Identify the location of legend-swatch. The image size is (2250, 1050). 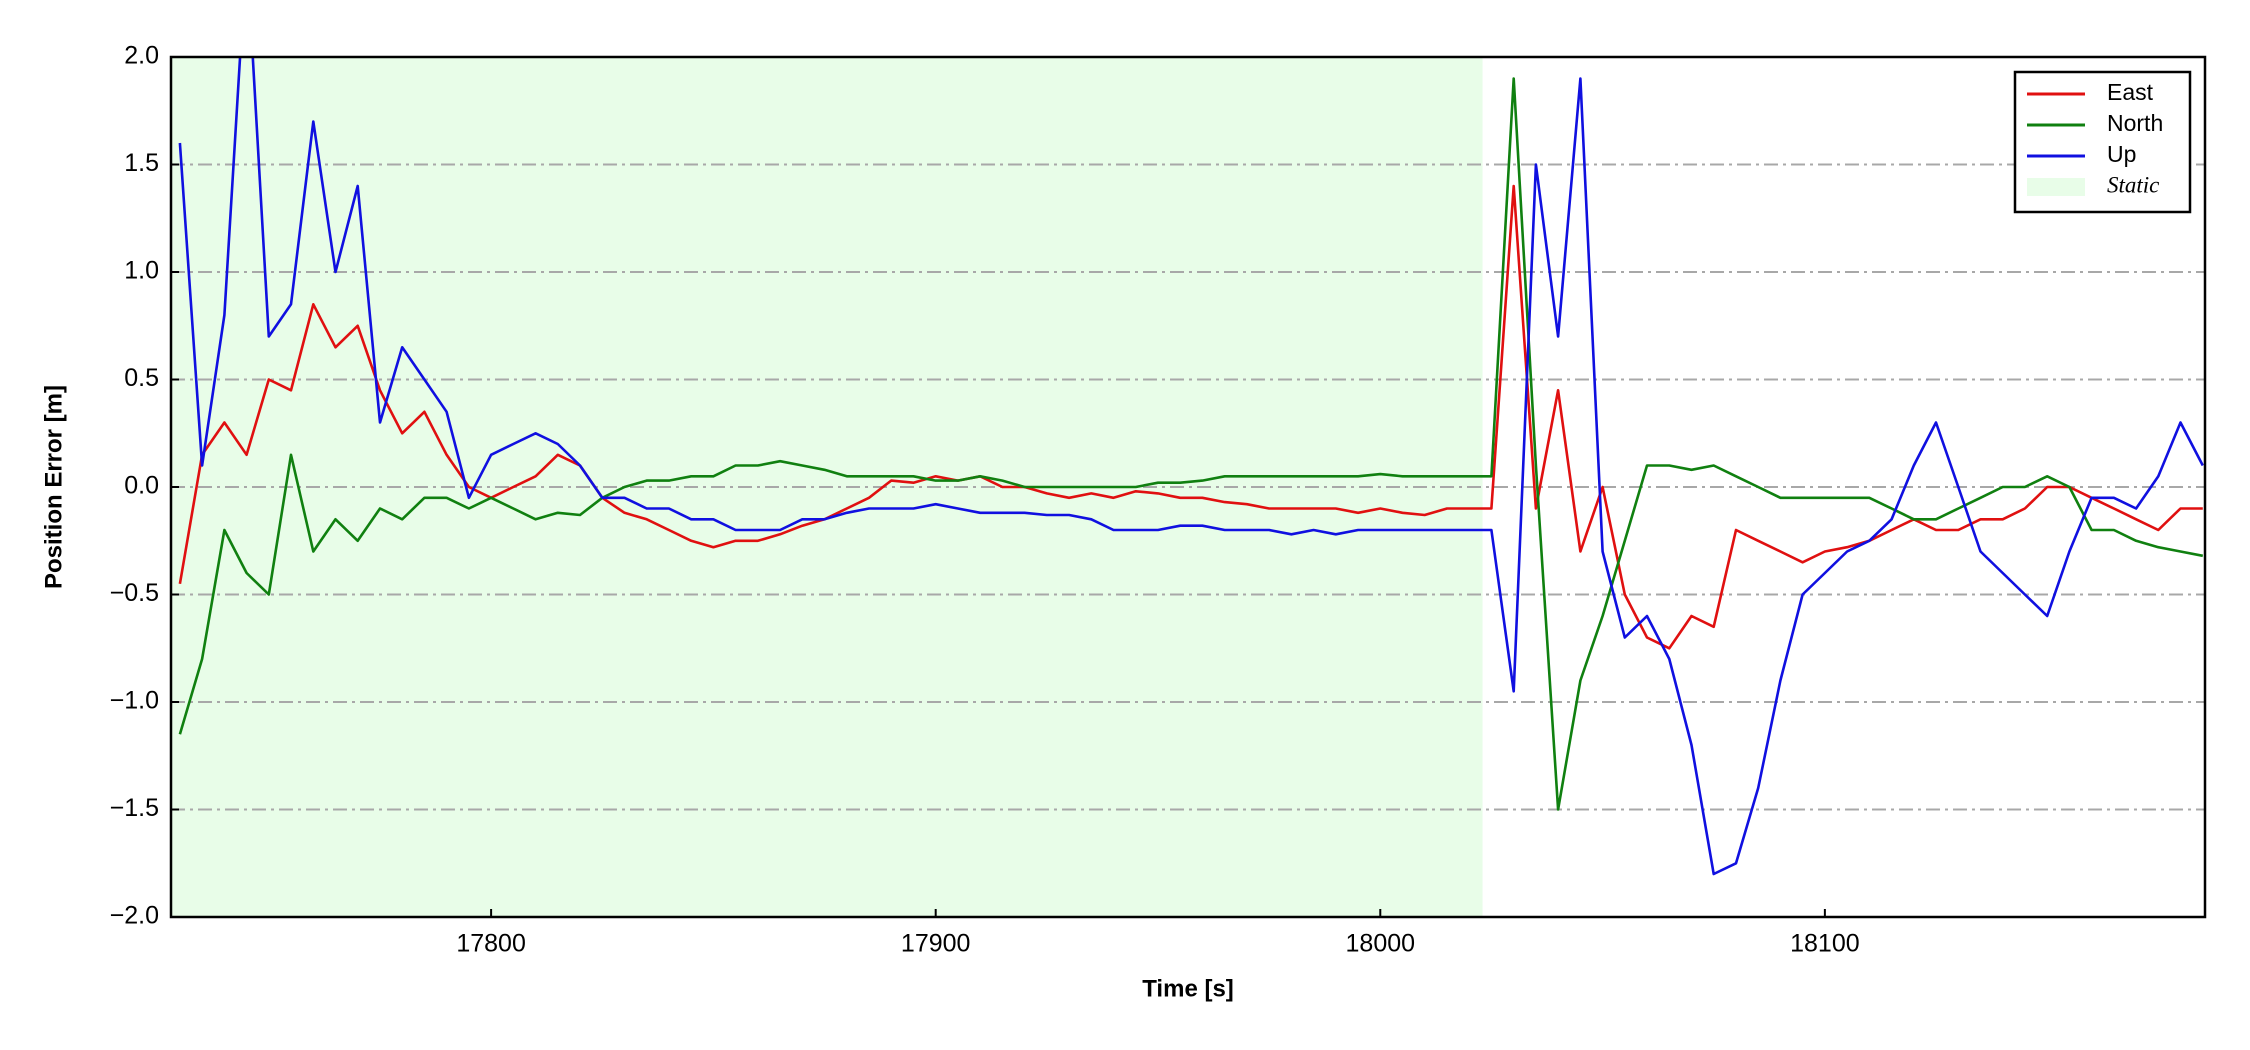
(2056, 187).